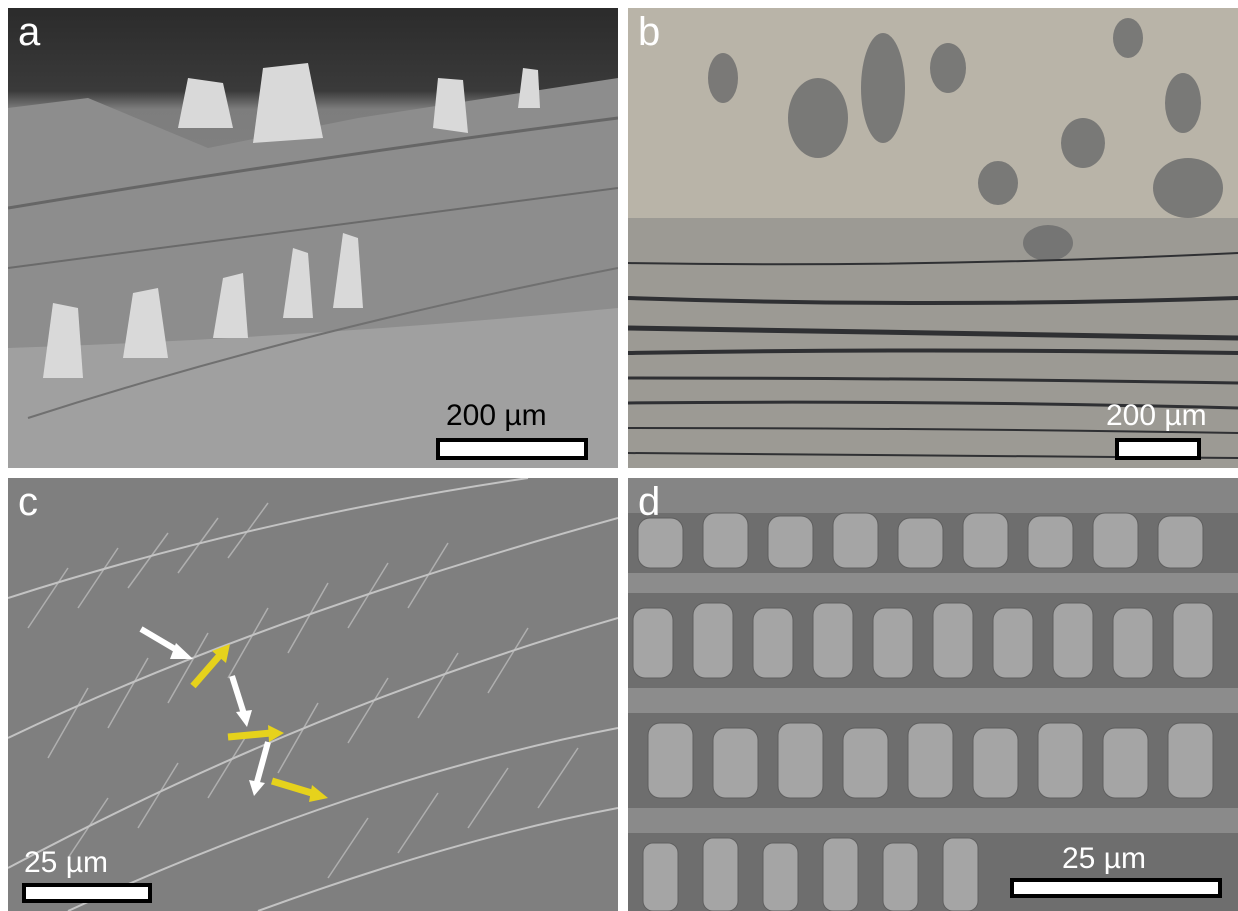 The image size is (1238, 911). I want to click on panel-a-scale-text: 200 µm, so click(496, 415).